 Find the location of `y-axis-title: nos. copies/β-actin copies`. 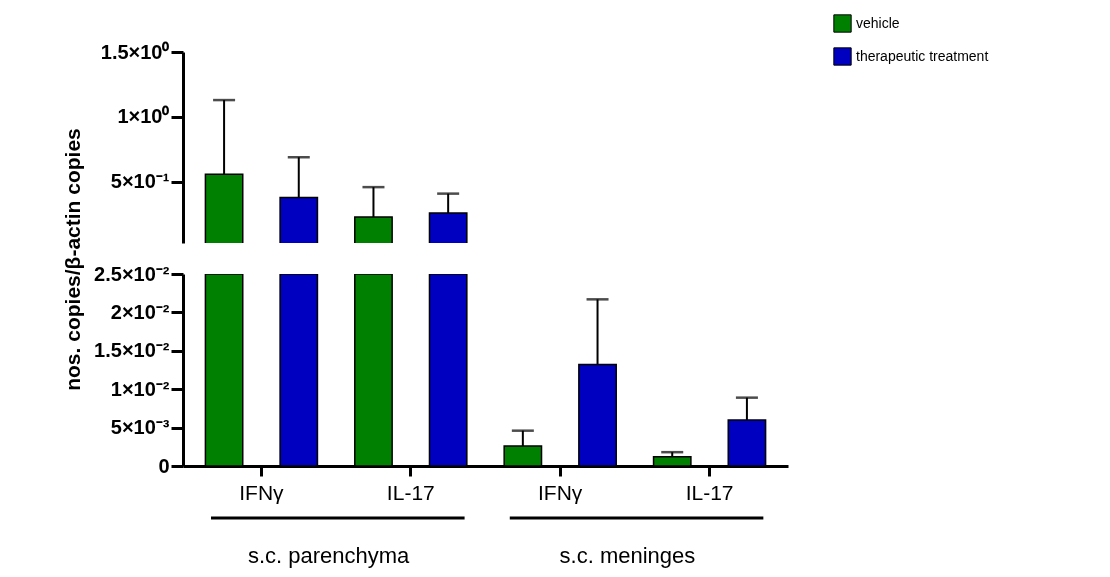

y-axis-title: nos. copies/β-actin copies is located at coordinates (73, 259).